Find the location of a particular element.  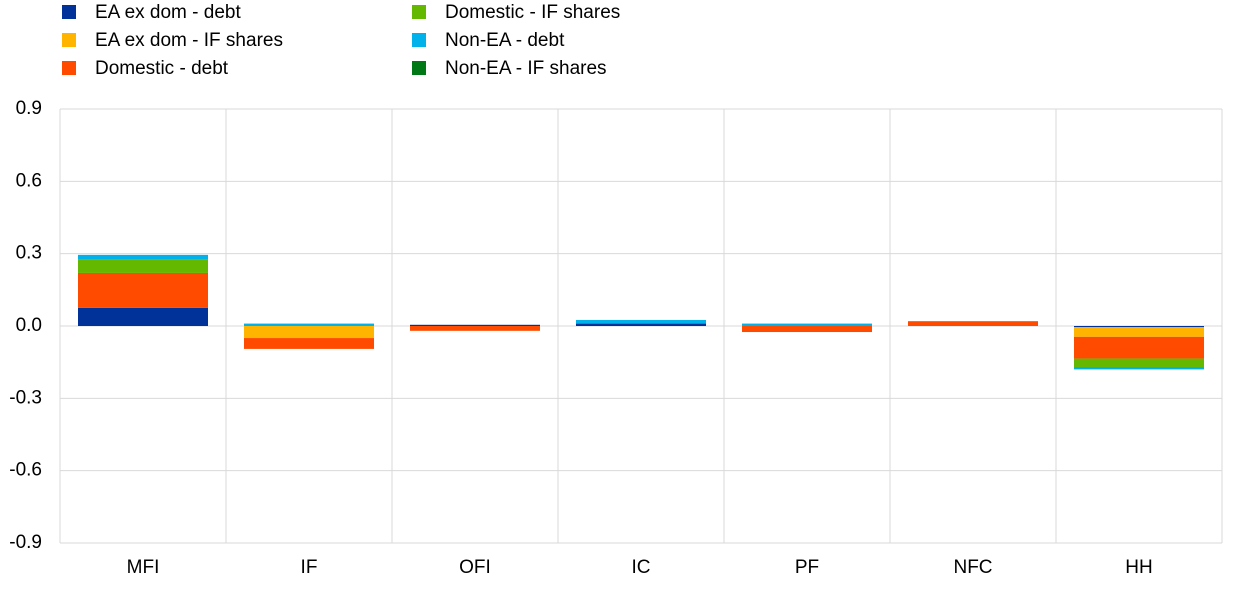

x-tick-label: IF is located at coordinates (309, 567).